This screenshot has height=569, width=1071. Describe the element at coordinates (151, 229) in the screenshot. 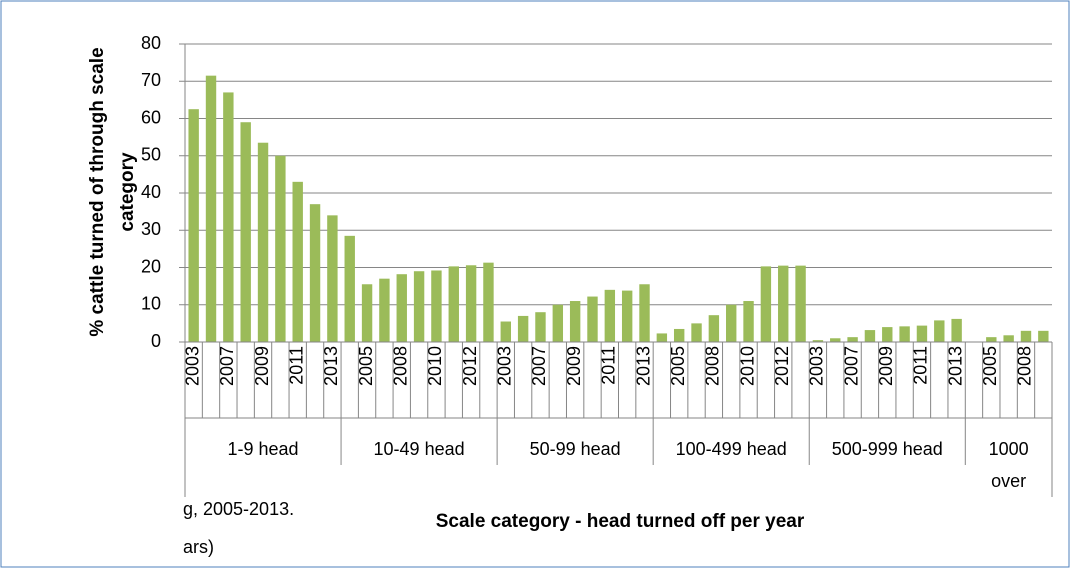

I see `y-tick-label: 30` at that location.